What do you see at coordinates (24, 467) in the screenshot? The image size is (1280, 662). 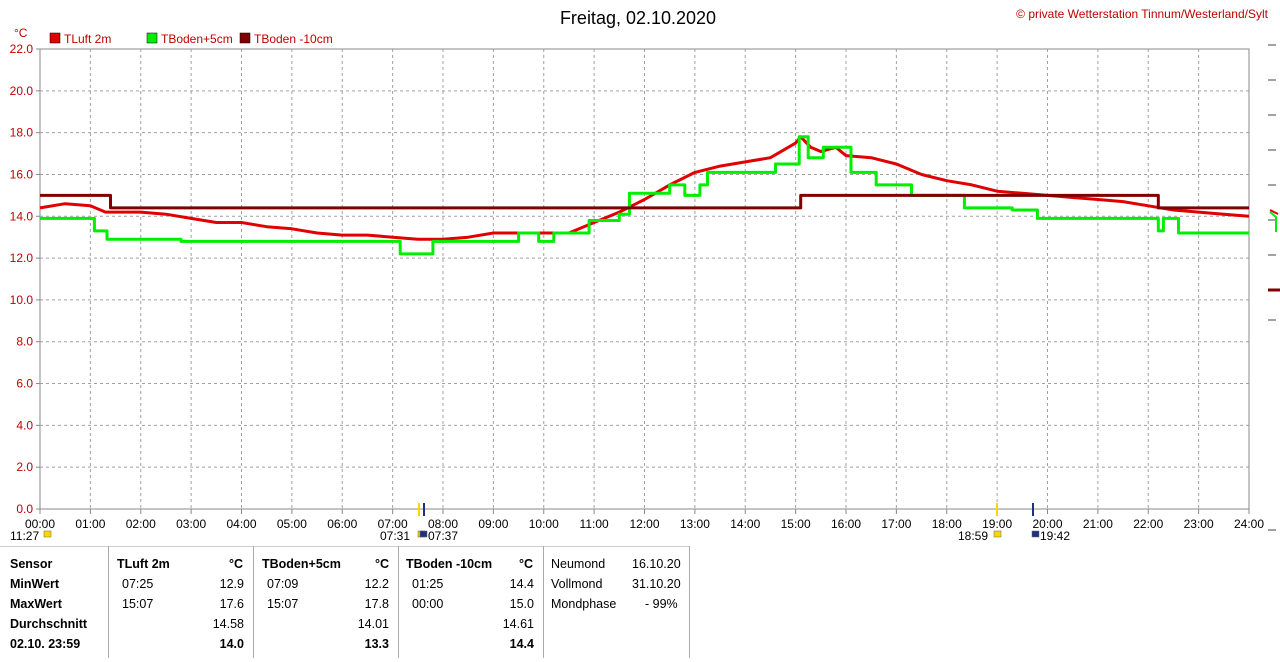 I see `y-tick-label: 2.0` at bounding box center [24, 467].